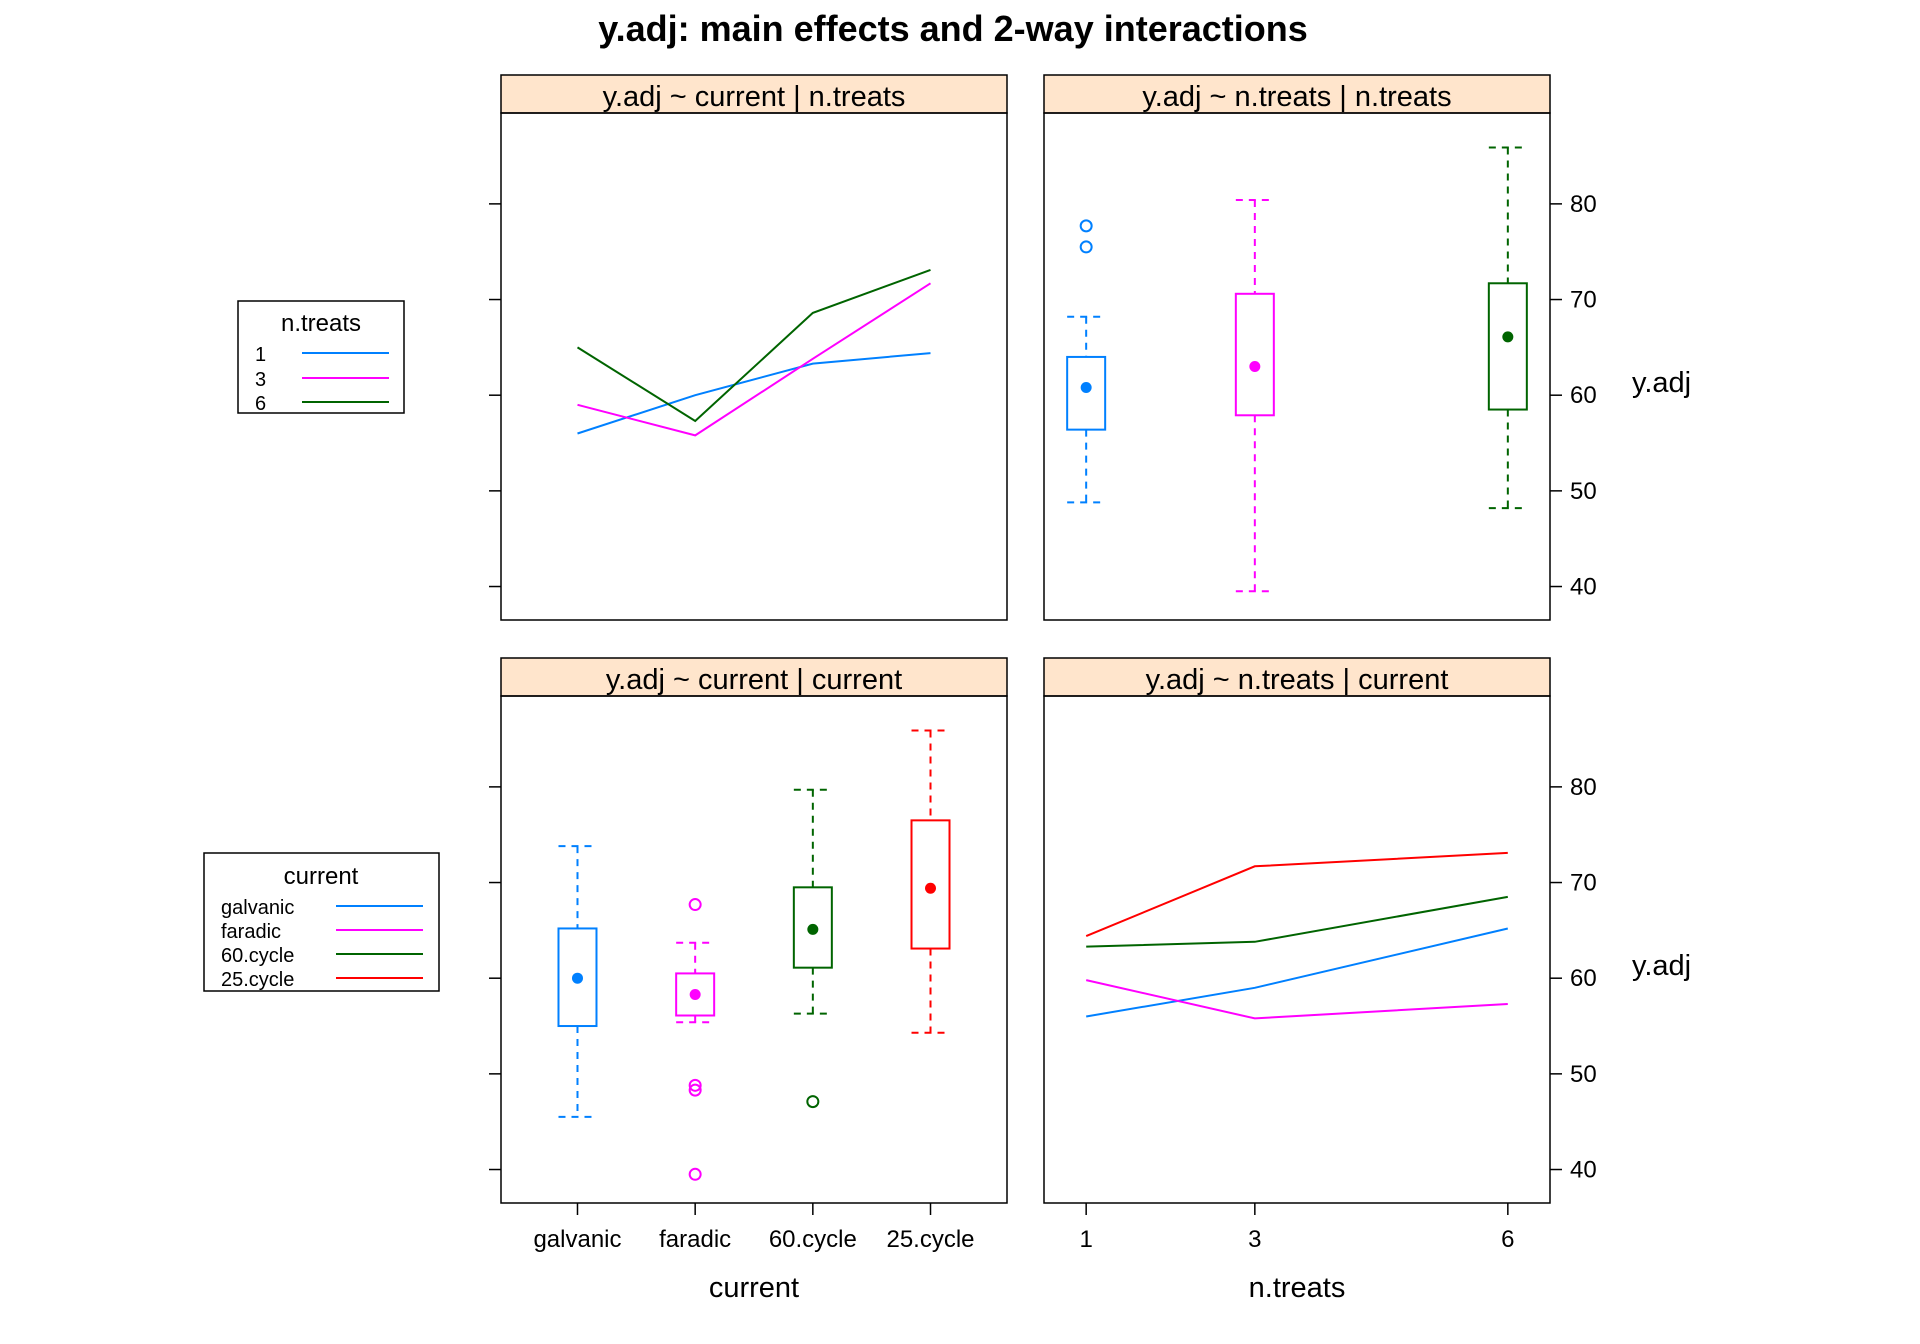 The height and width of the screenshot is (1344, 1920). I want to click on legend-title: n.treats, so click(321, 323).